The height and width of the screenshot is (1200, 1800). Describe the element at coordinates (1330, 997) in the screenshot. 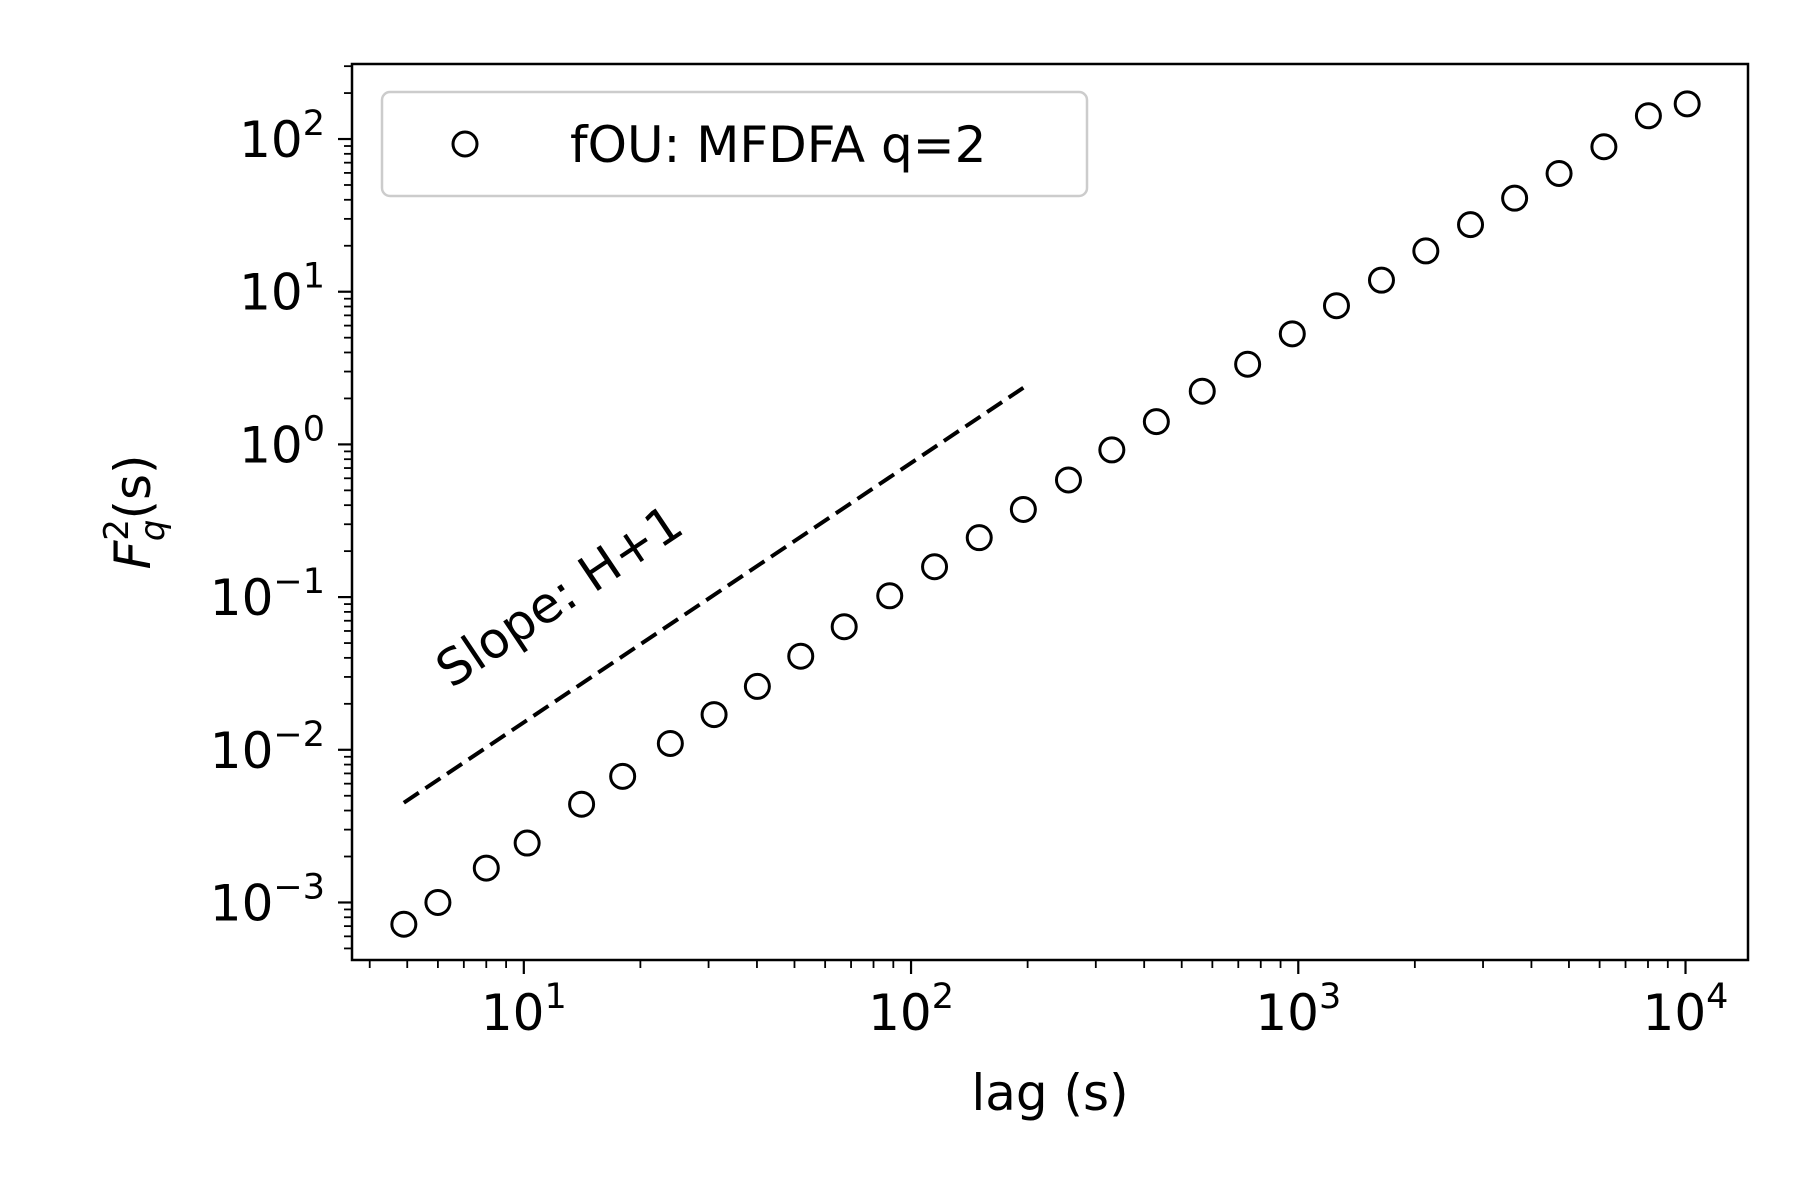

I see `x-tick-label-exp: 3` at that location.